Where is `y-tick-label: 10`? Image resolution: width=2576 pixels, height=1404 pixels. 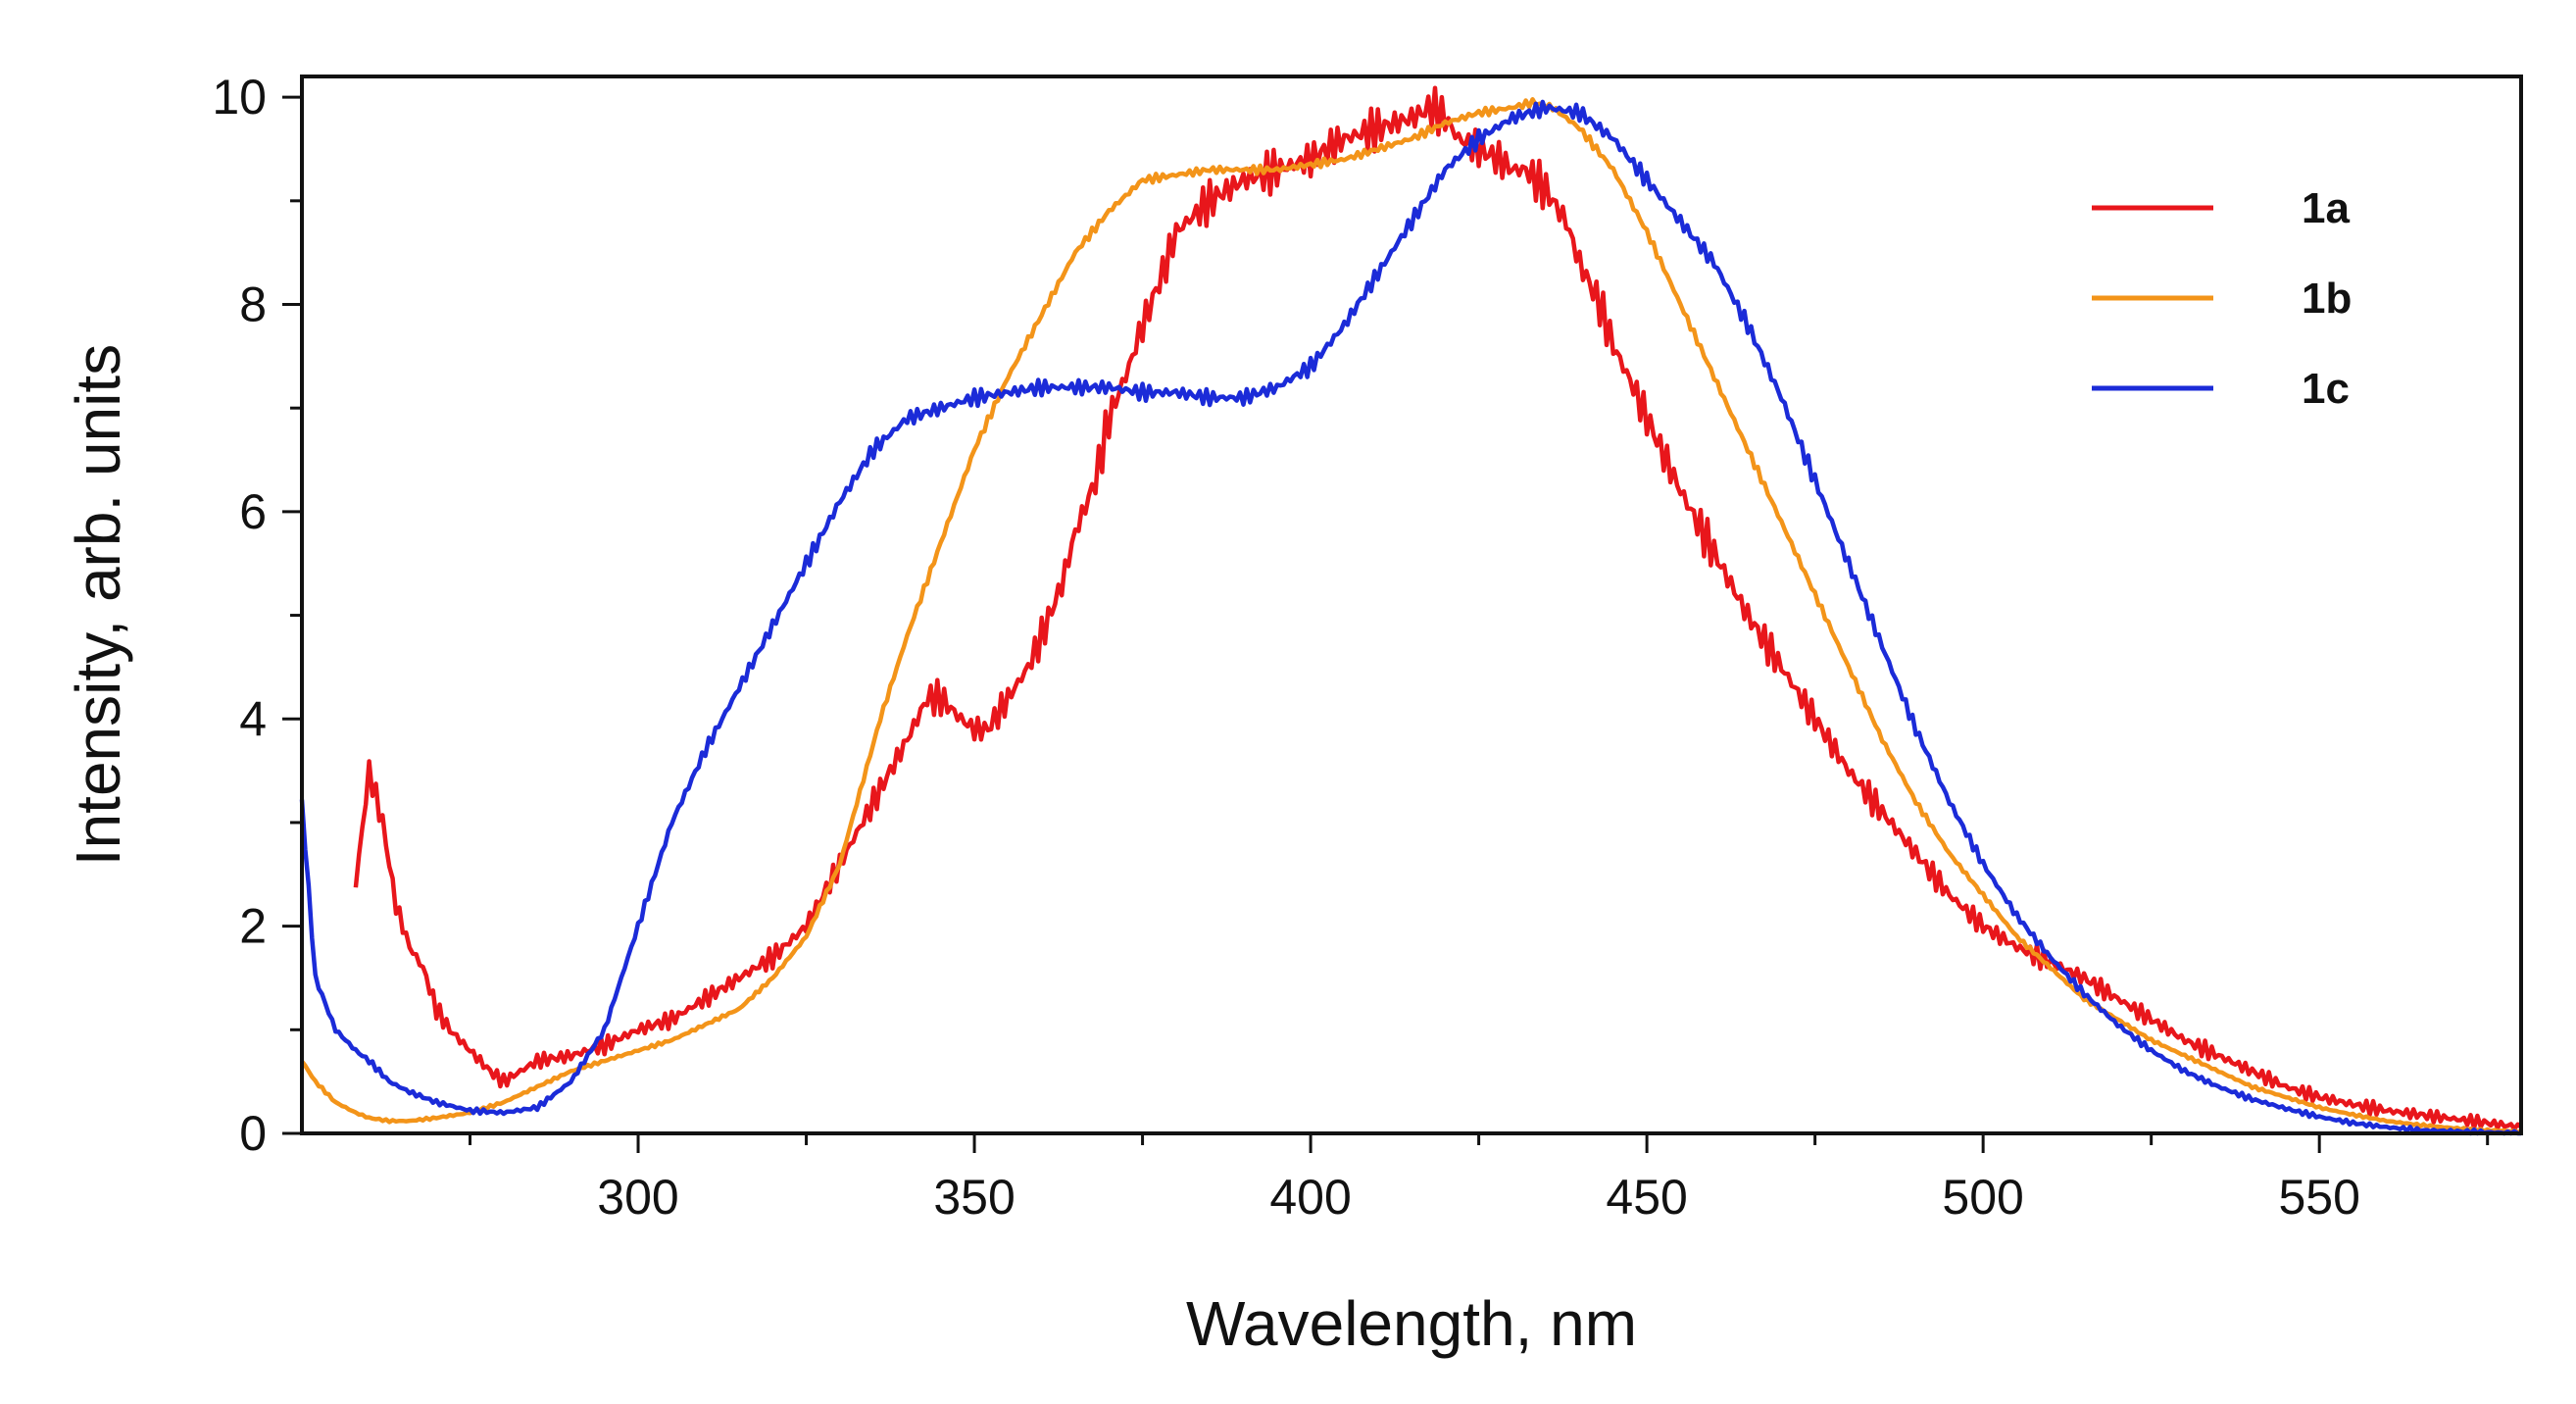 y-tick-label: 10 is located at coordinates (239, 97).